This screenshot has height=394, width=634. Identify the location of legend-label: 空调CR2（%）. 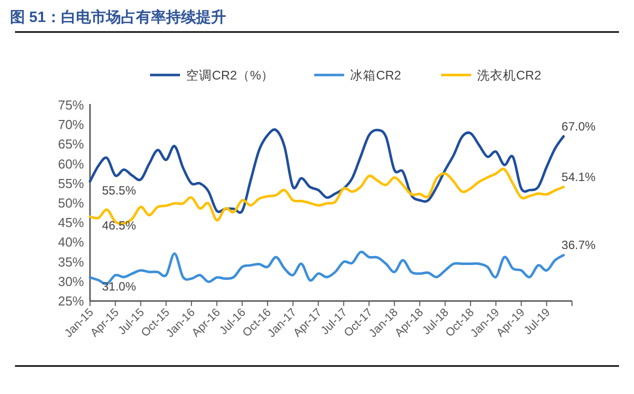
(230, 75).